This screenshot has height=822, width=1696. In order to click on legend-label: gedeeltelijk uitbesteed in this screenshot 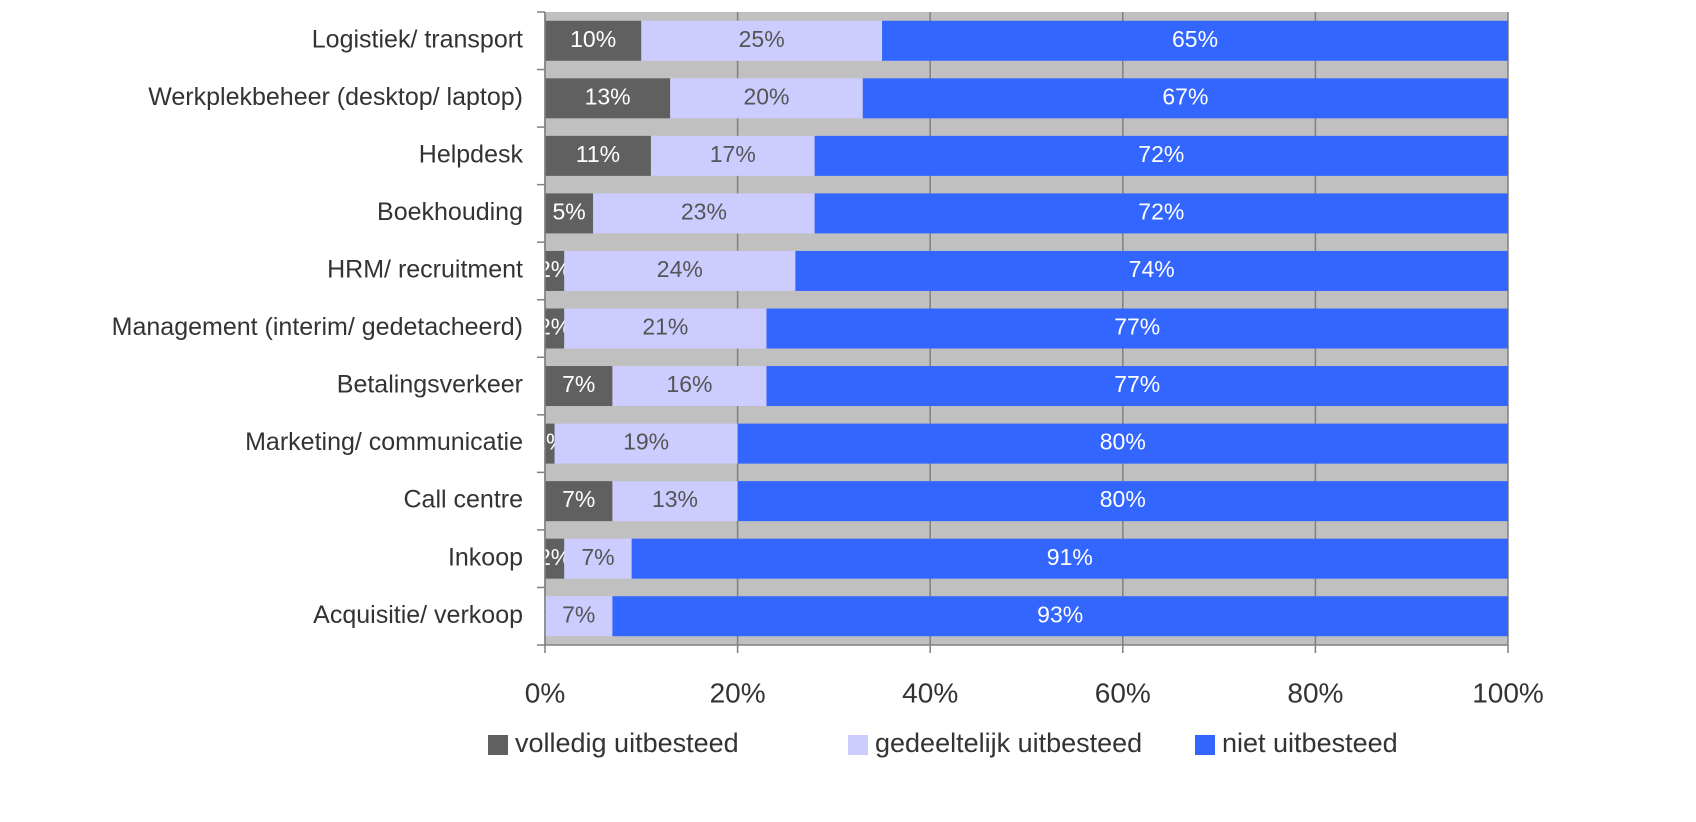, I will do `click(1008, 743)`.